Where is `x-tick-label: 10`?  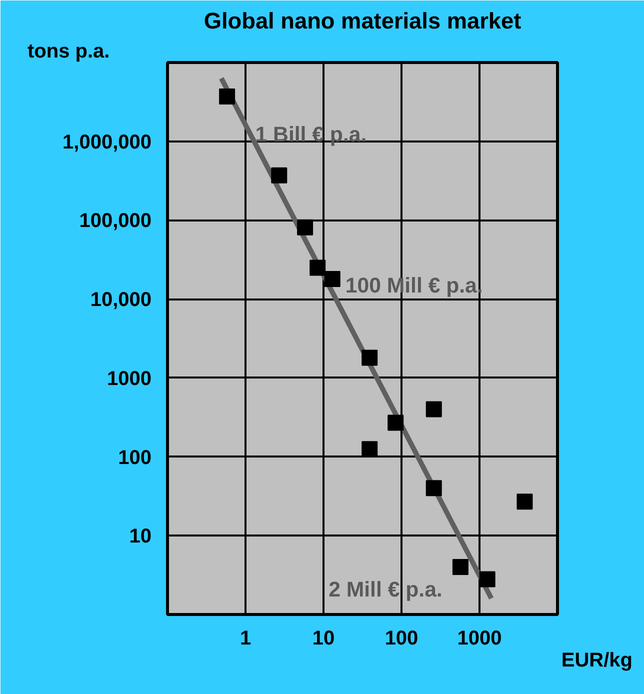 x-tick-label: 10 is located at coordinates (323, 639).